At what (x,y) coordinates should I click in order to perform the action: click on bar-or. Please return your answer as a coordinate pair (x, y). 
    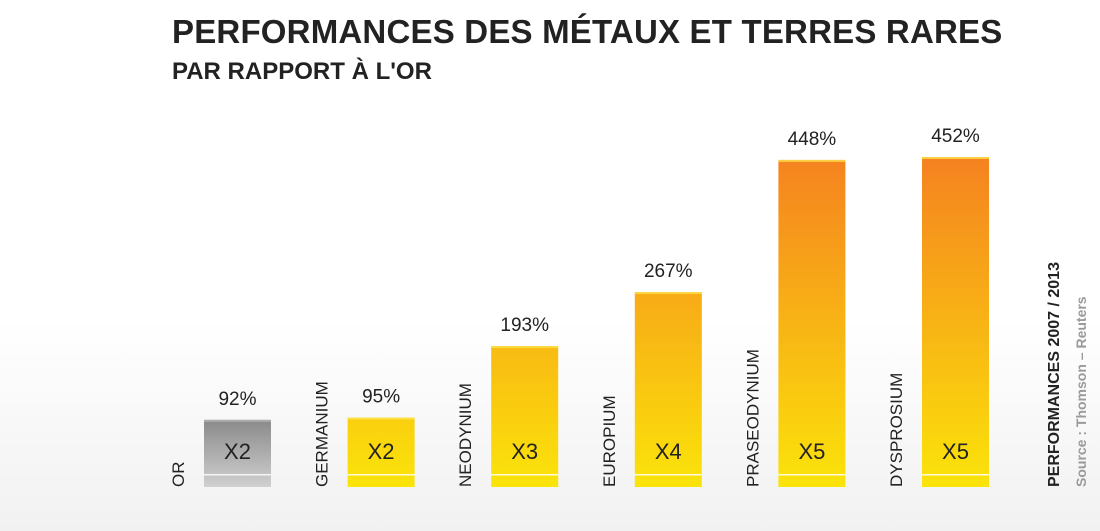
    Looking at the image, I should click on (237, 453).